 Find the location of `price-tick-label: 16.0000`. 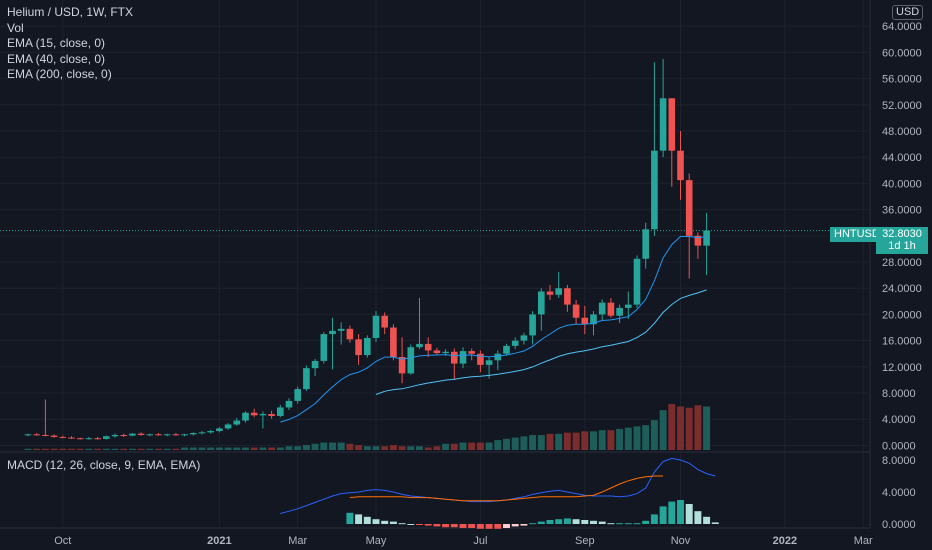

price-tick-label: 16.0000 is located at coordinates (902, 342).